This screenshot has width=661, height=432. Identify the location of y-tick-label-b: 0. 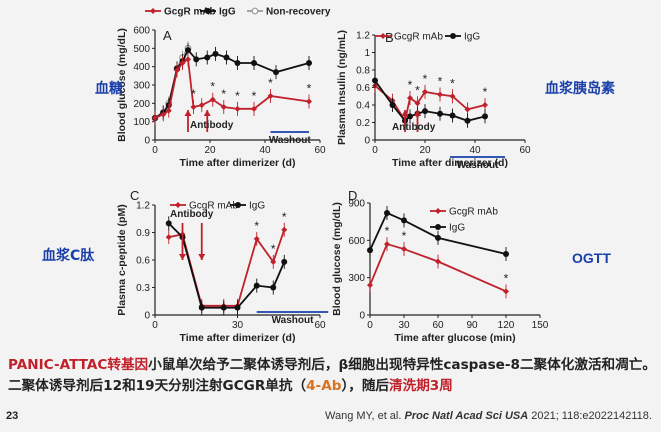
(367, 141).